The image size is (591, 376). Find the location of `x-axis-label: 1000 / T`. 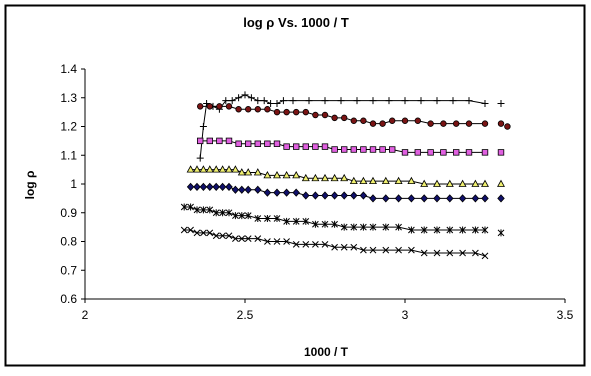

x-axis-label: 1000 / T is located at coordinates (326, 352).